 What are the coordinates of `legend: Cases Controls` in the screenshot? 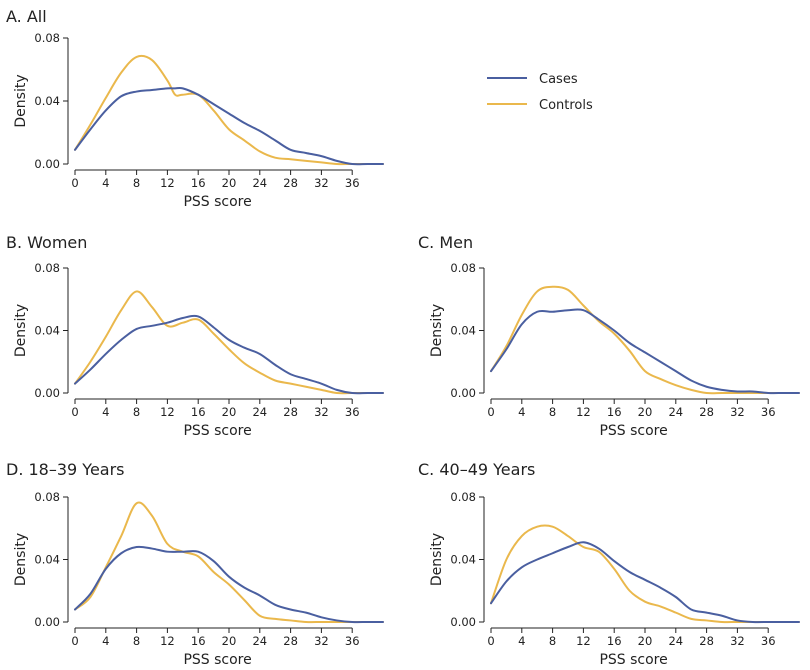 It's located at (540, 92).